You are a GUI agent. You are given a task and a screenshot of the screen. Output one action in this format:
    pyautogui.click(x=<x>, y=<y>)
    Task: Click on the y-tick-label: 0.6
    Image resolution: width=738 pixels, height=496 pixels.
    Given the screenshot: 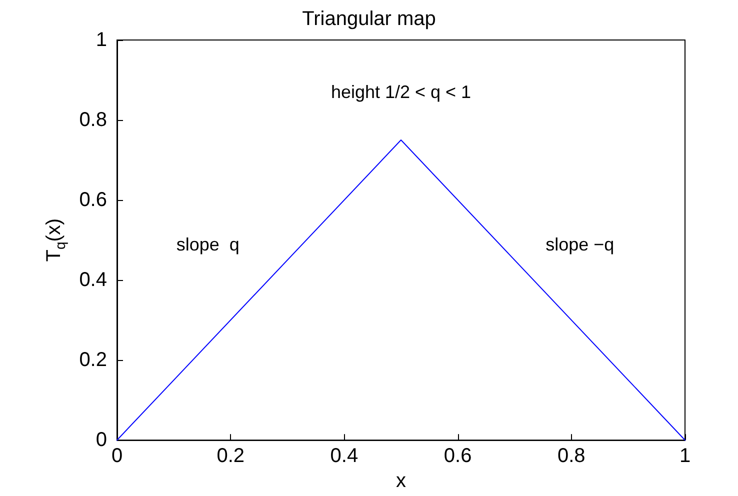 What is the action you would take?
    pyautogui.click(x=93, y=200)
    